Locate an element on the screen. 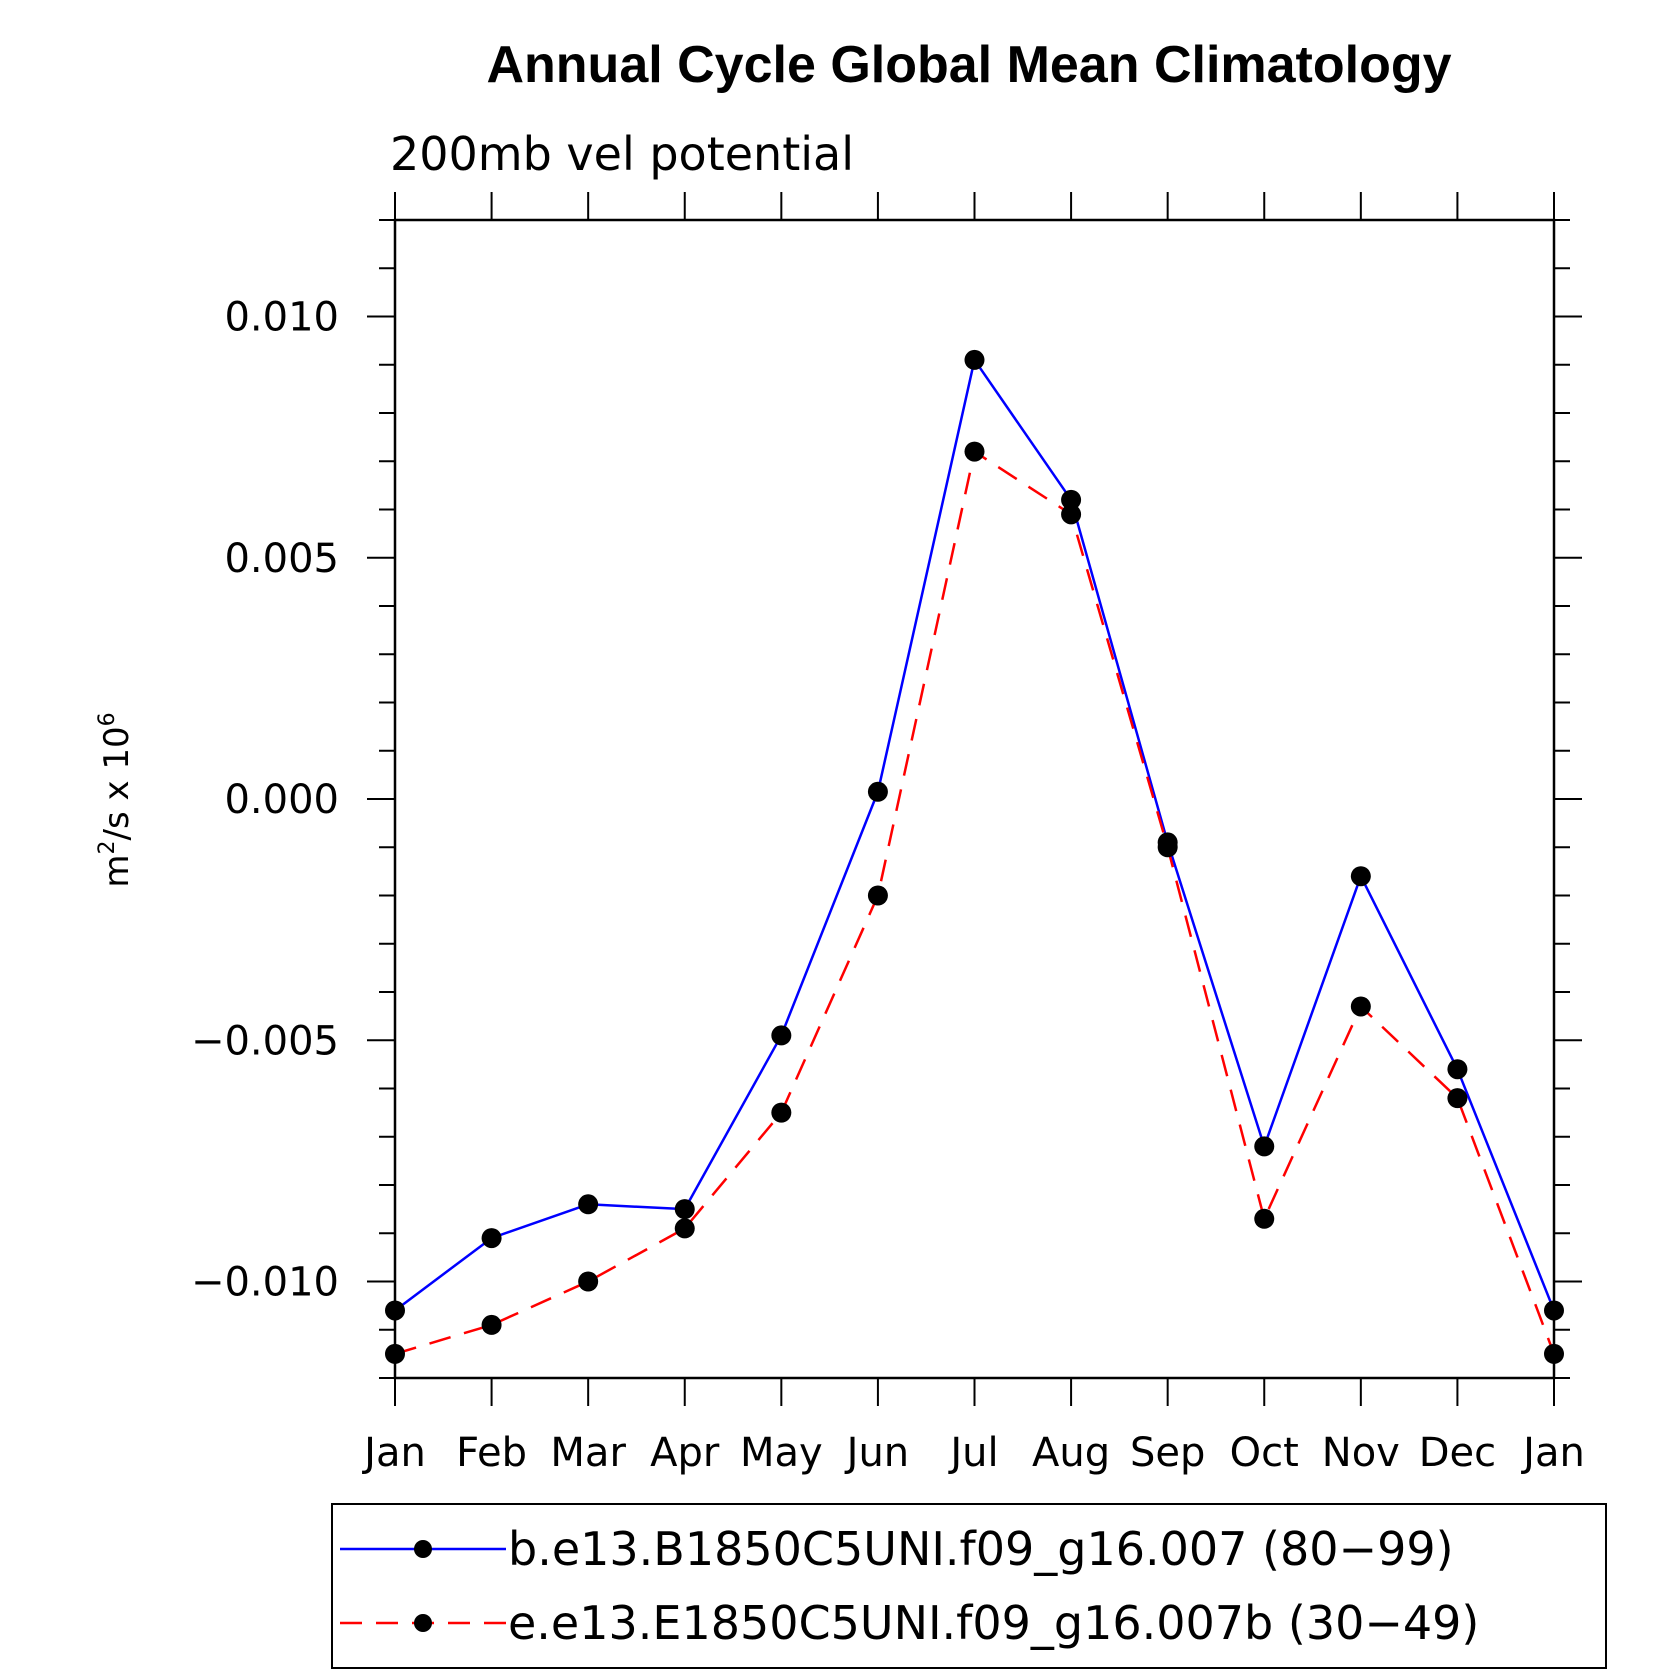 The image size is (1680, 1680). x-tick-label: Aug is located at coordinates (1071, 1453).